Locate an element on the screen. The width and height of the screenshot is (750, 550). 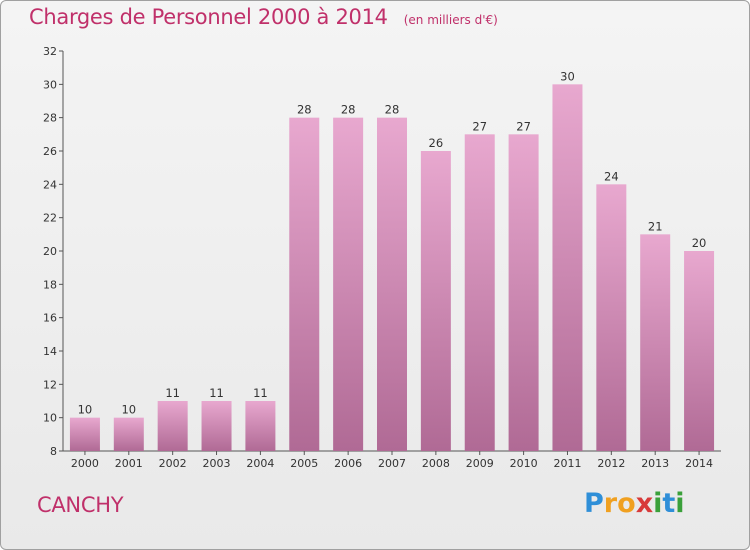
y-tick-label: 10 is located at coordinates (50, 418).